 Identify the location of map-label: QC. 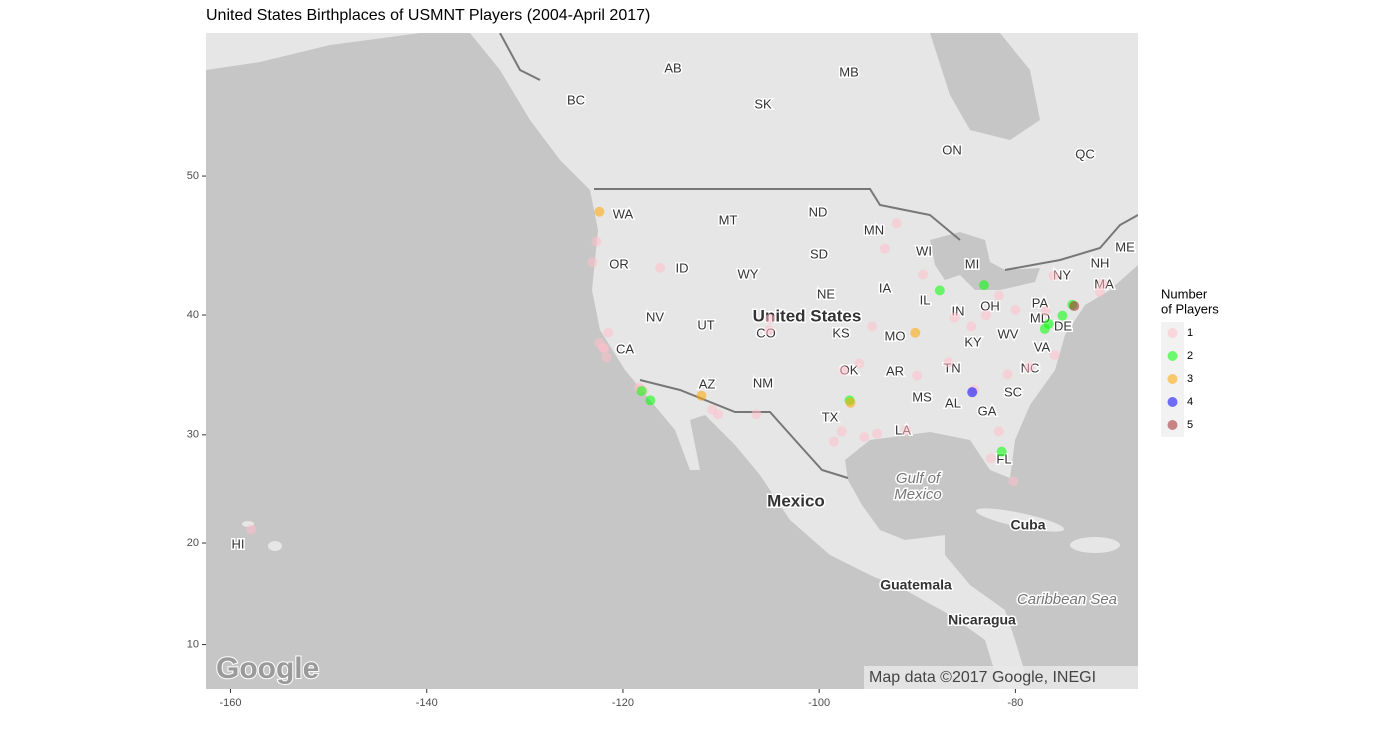
(1085, 153).